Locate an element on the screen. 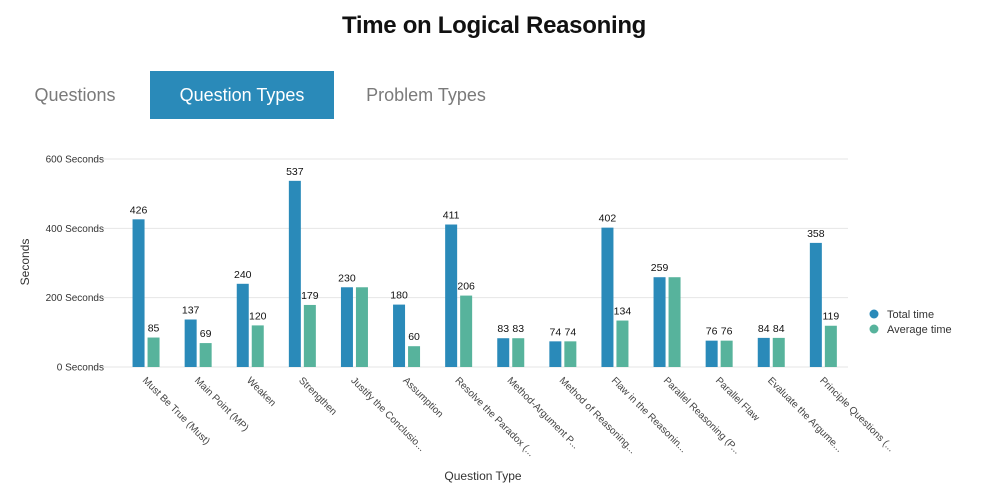  data-label: 240 is located at coordinates (243, 275).